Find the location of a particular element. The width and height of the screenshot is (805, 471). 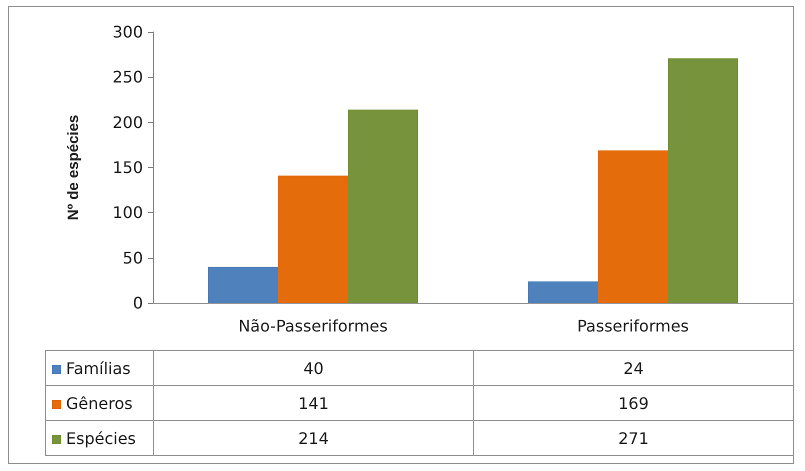

y-tick-label: 0 is located at coordinates (137, 303).